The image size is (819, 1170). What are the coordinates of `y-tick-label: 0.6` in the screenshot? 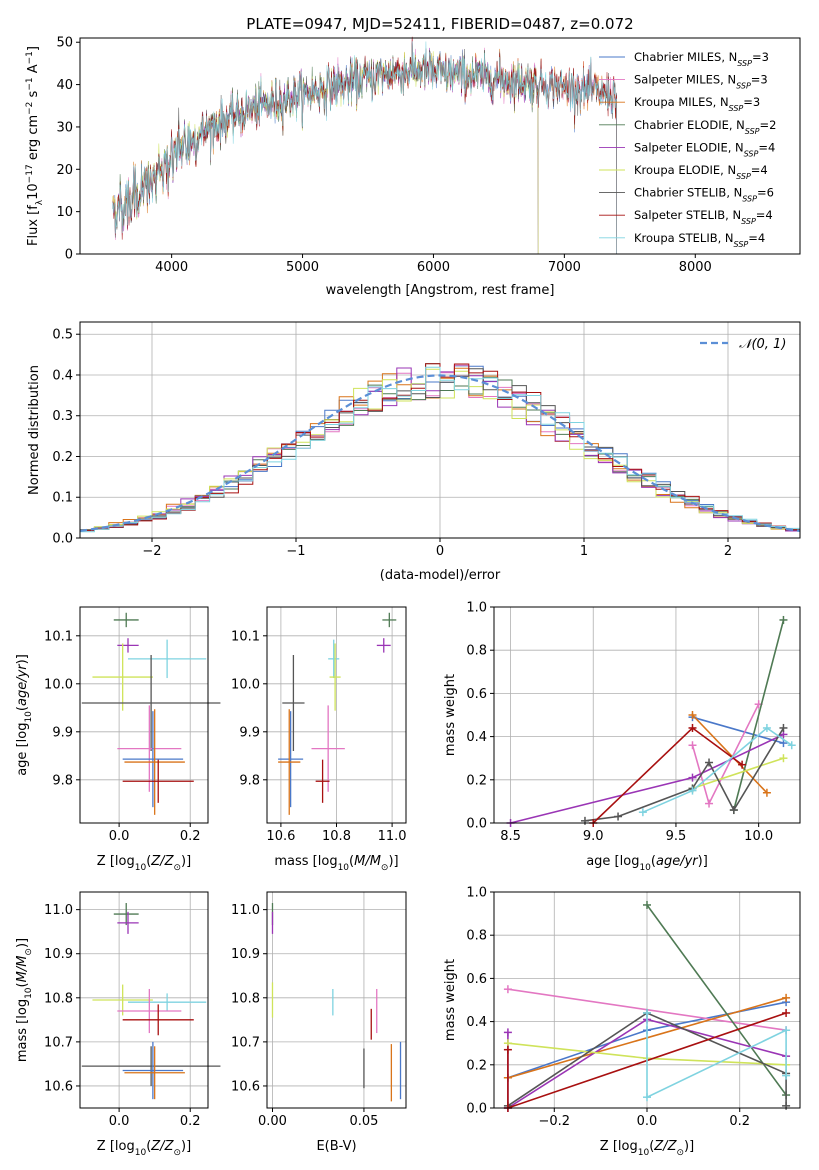 It's located at (476, 979).